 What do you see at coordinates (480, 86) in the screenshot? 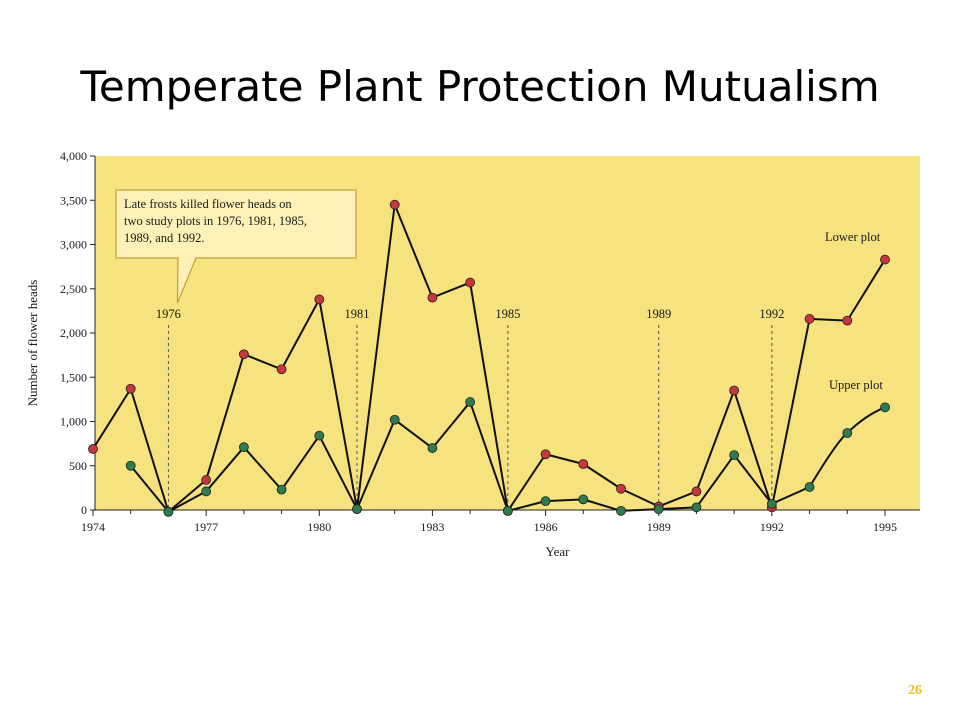
I see `slide-title: Temperate Plant Protection Mutualism` at bounding box center [480, 86].